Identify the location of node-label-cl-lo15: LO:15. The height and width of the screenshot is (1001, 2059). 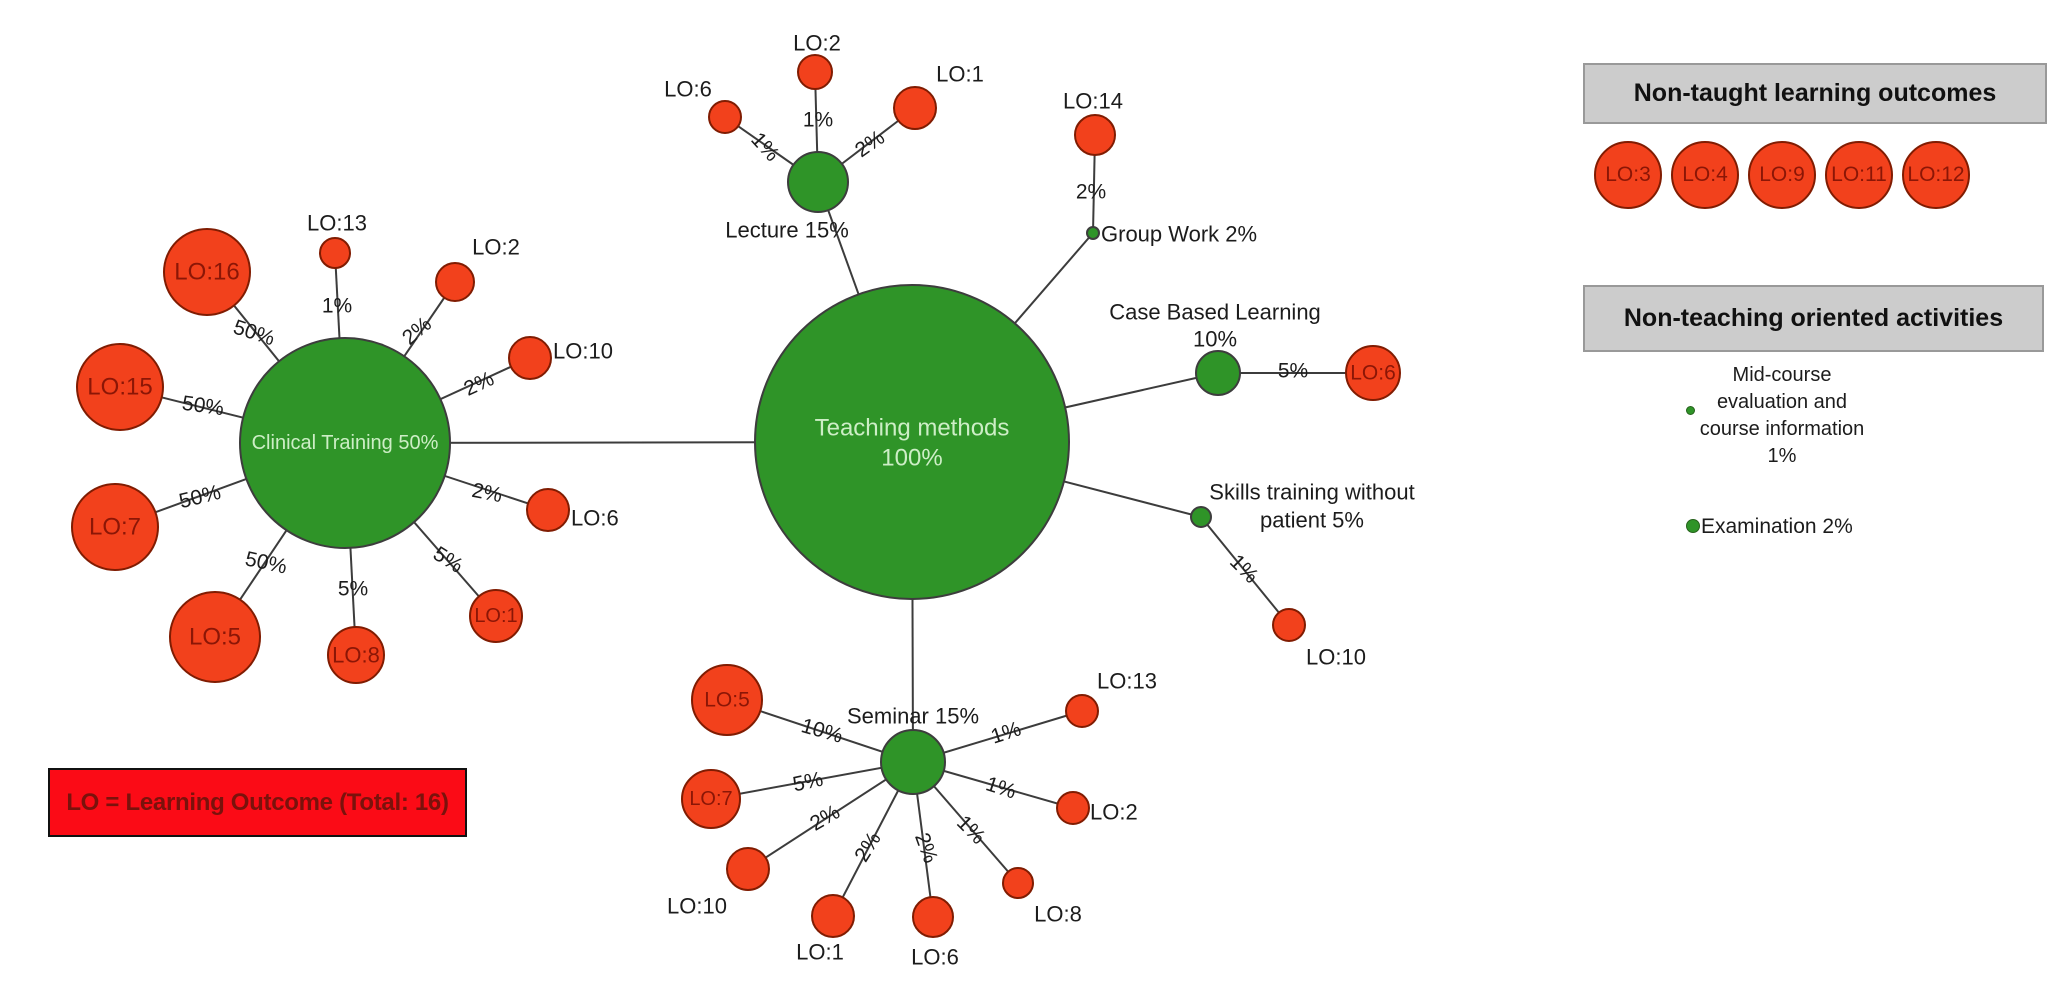
(119, 387).